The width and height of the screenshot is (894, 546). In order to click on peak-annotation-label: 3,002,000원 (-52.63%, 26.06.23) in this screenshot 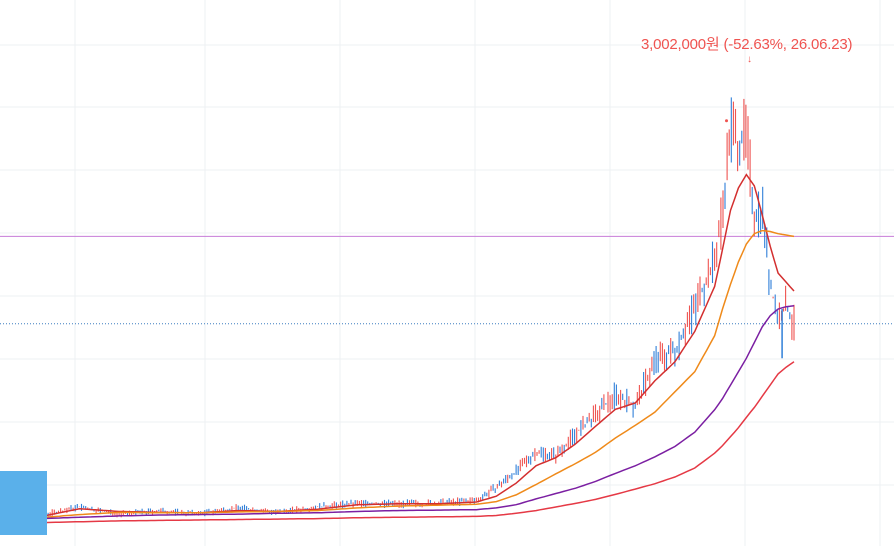, I will do `click(747, 44)`.